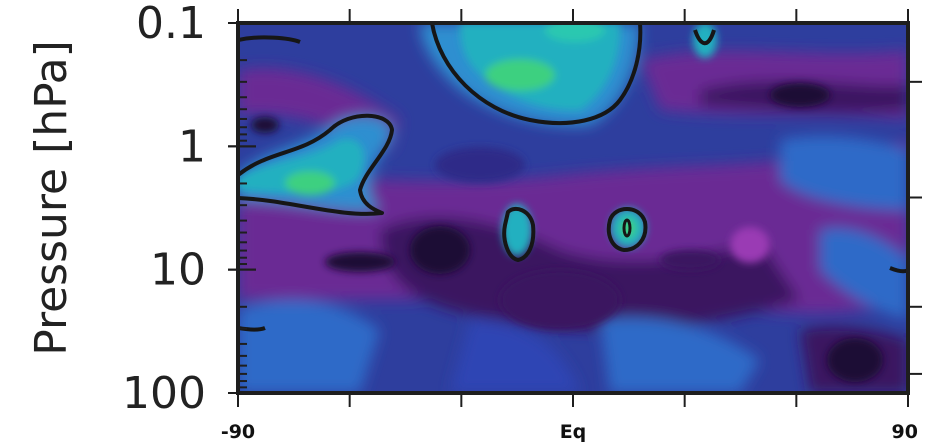  I want to click on y-tick-label: 0.1, so click(171, 24).